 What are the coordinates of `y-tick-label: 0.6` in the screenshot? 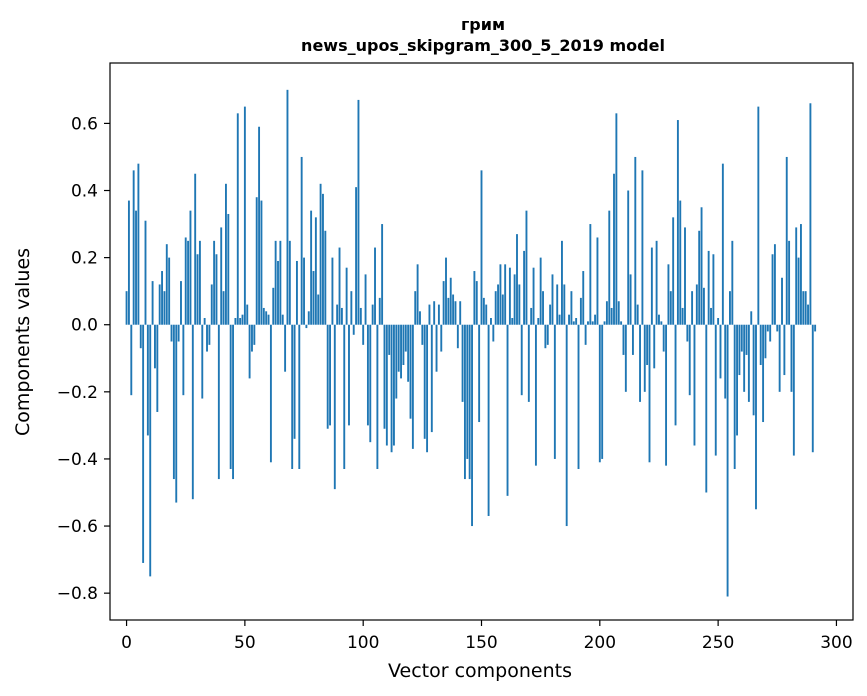 It's located at (84, 124).